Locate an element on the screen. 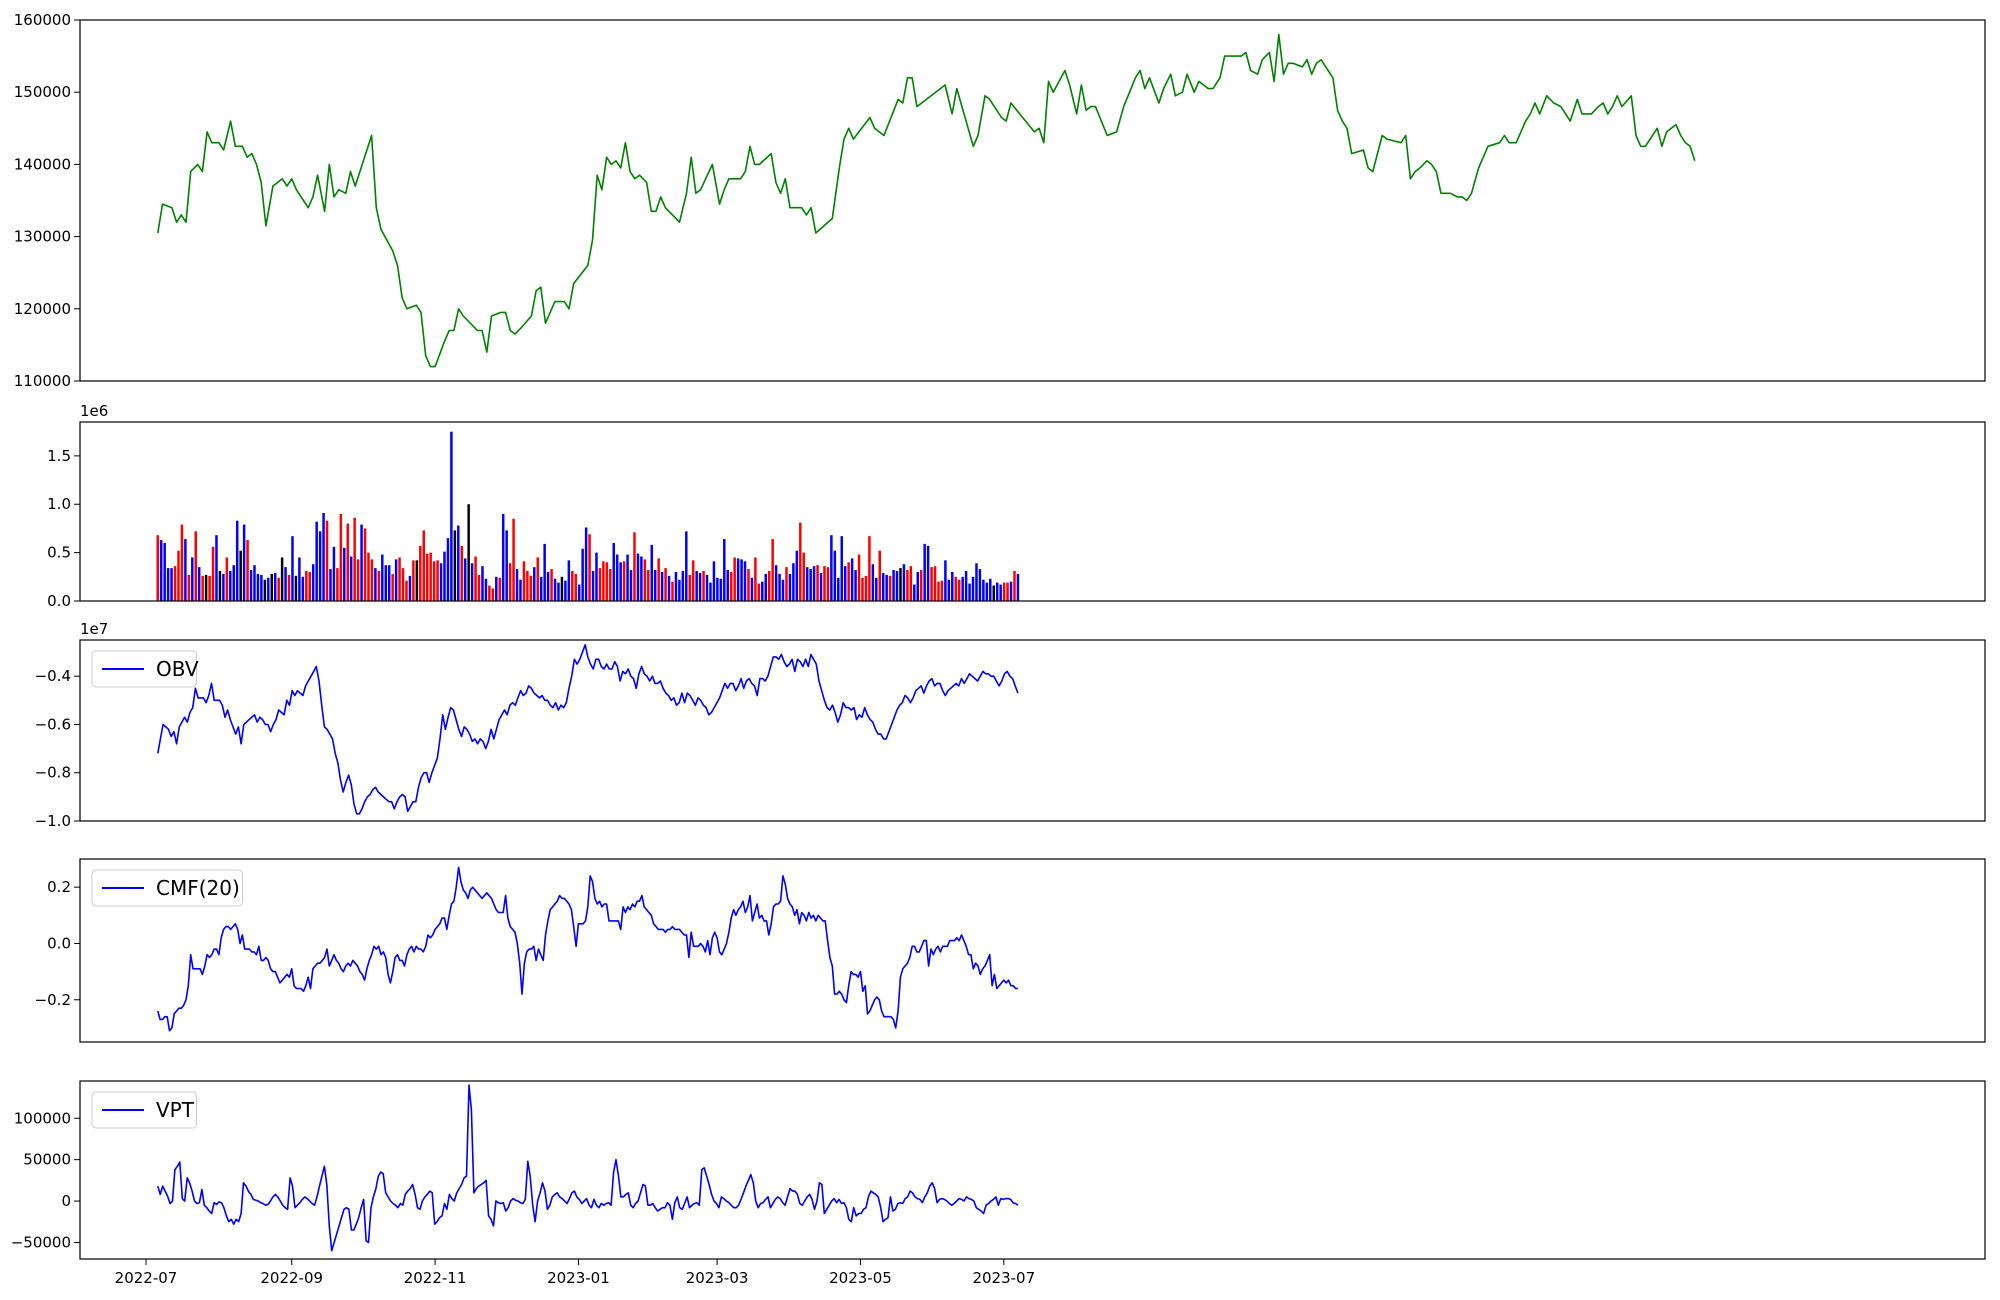  legend-label: VPT is located at coordinates (175, 1110).